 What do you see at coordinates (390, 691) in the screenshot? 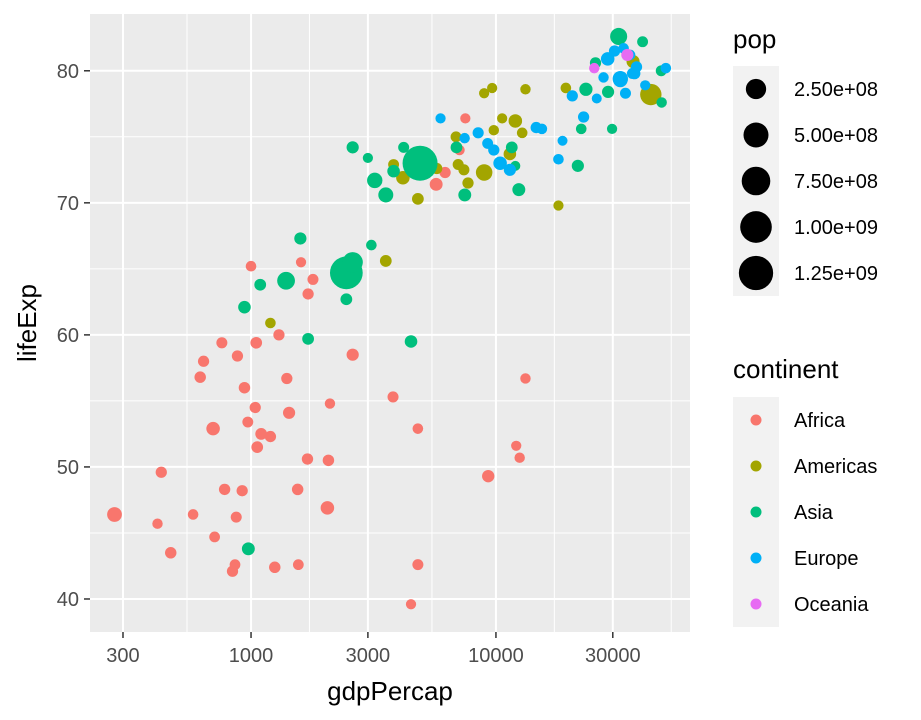
I see `x-axis-title: gdpPercap` at bounding box center [390, 691].